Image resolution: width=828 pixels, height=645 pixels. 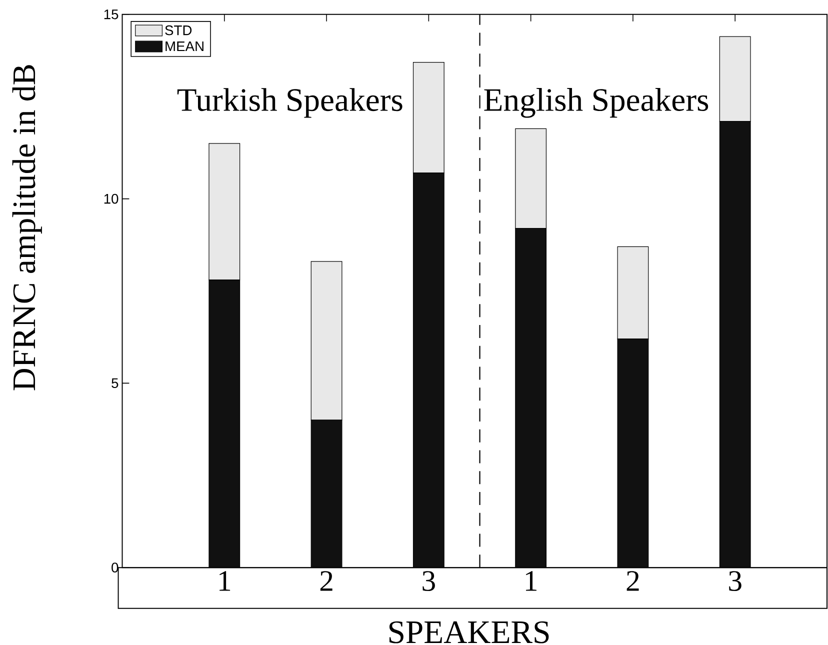 What do you see at coordinates (111, 199) in the screenshot?
I see `y-tick-label: 10` at bounding box center [111, 199].